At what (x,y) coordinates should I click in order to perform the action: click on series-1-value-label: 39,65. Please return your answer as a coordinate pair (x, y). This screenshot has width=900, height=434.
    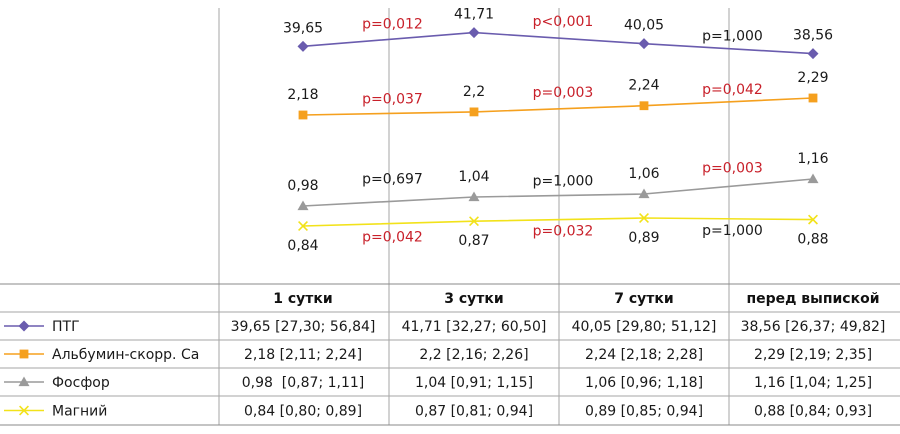
    Looking at the image, I should click on (303, 28).